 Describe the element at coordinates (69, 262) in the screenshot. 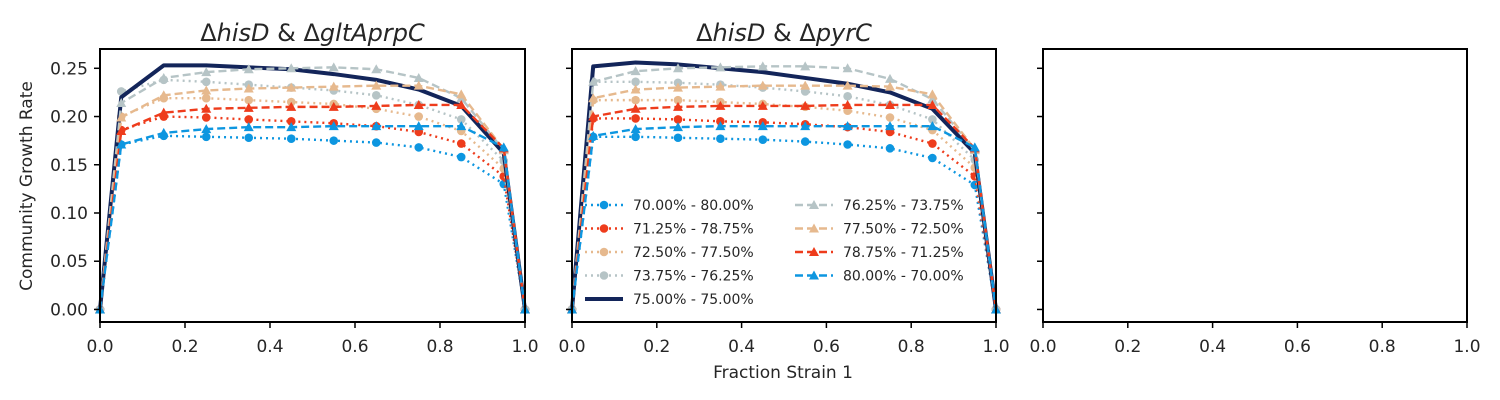

I see `y-tick-label: 0.05` at that location.